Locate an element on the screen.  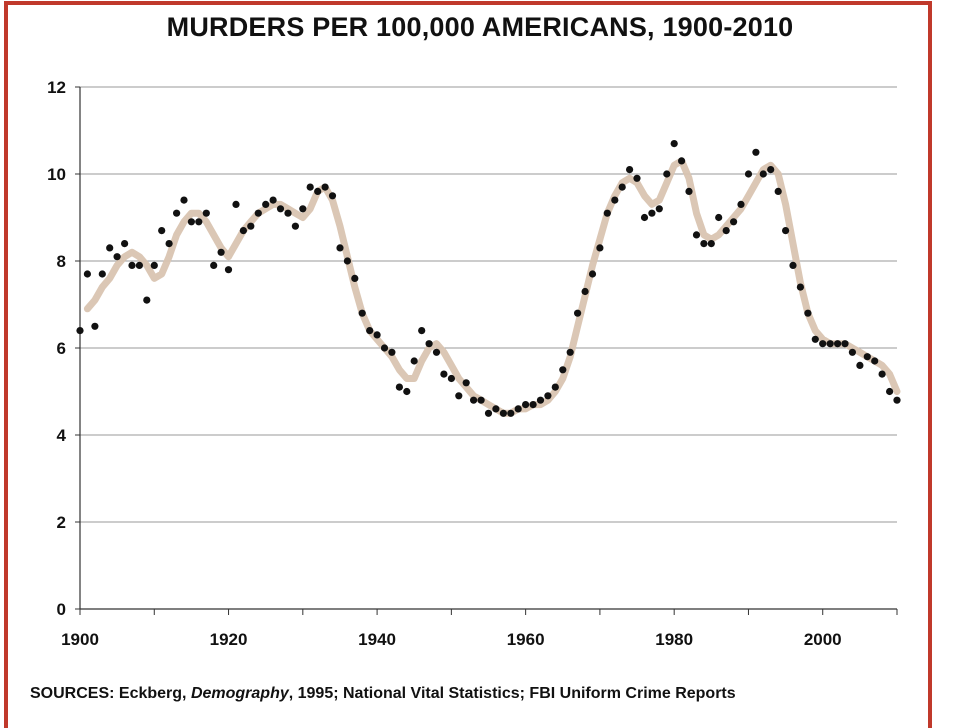
x-tick-label: 1980 is located at coordinates (674, 639).